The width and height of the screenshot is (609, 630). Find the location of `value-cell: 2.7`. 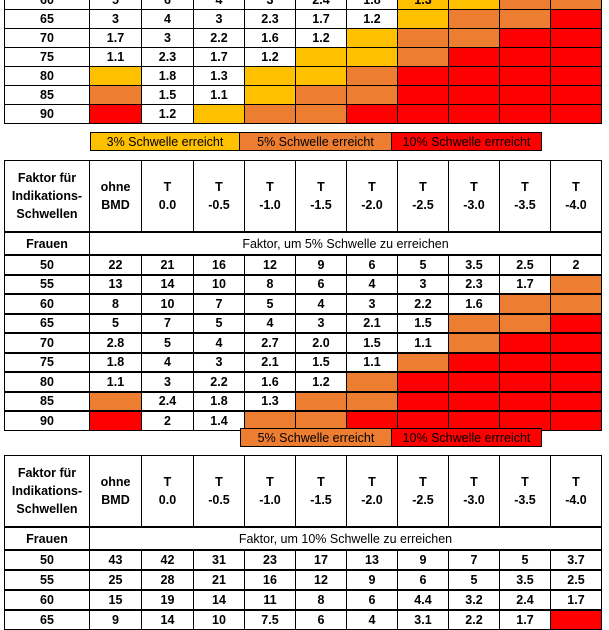

value-cell: 2.7 is located at coordinates (270, 343).